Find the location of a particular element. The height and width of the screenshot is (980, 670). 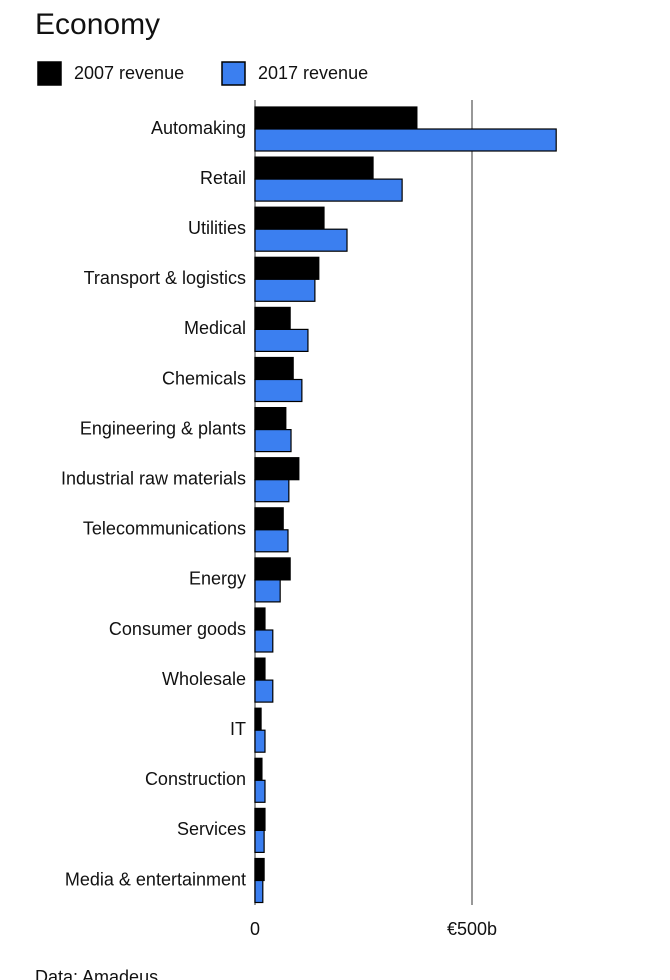

source: Data: Amadeus is located at coordinates (96, 973).